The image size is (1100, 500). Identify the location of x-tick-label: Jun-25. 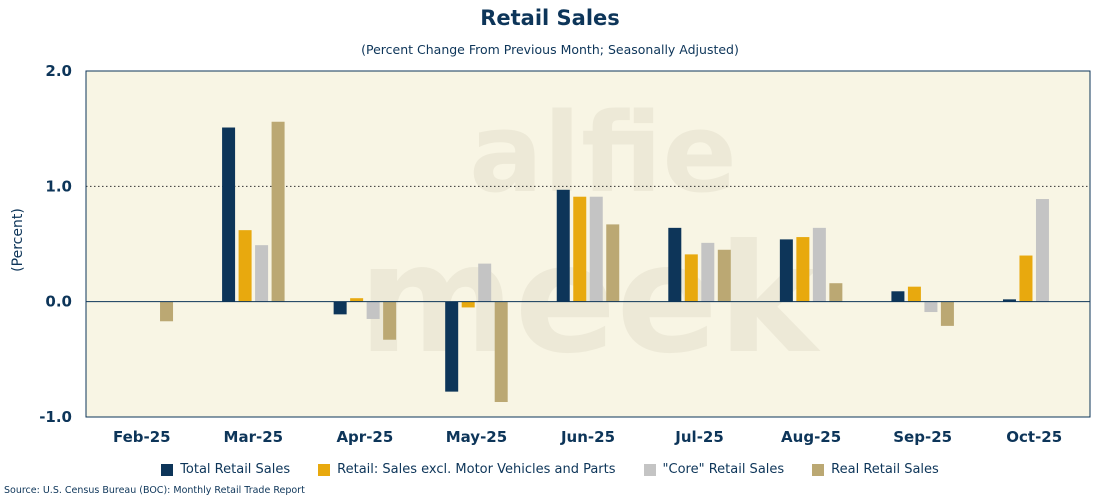
(587, 437).